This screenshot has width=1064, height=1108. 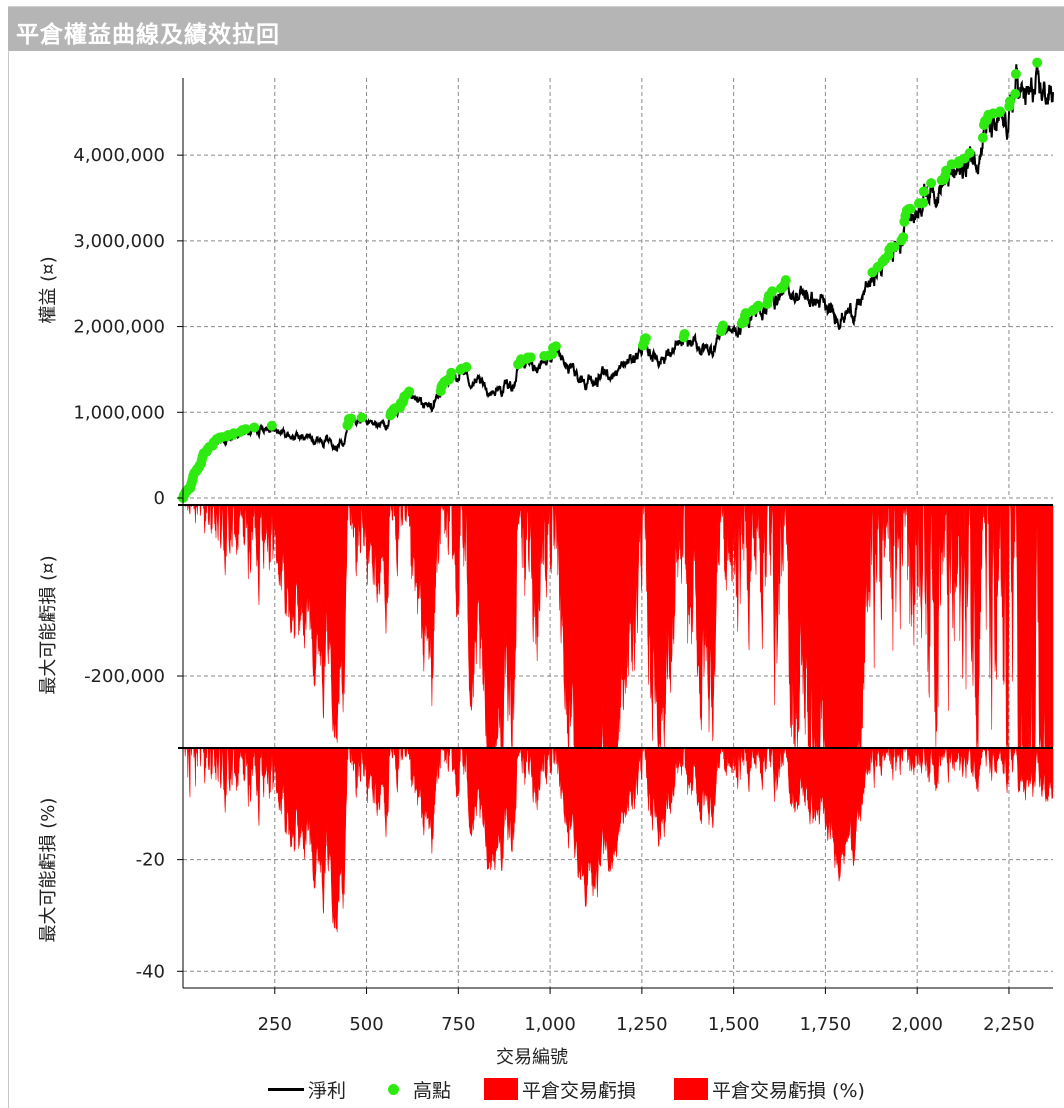 What do you see at coordinates (119, 327) in the screenshot?
I see `y-tick-label: 2,000,000` at bounding box center [119, 327].